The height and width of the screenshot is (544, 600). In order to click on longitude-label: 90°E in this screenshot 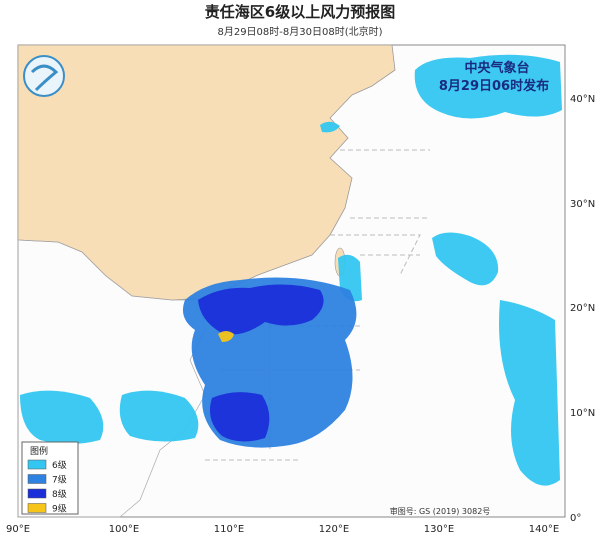, I will do `click(18, 529)`.